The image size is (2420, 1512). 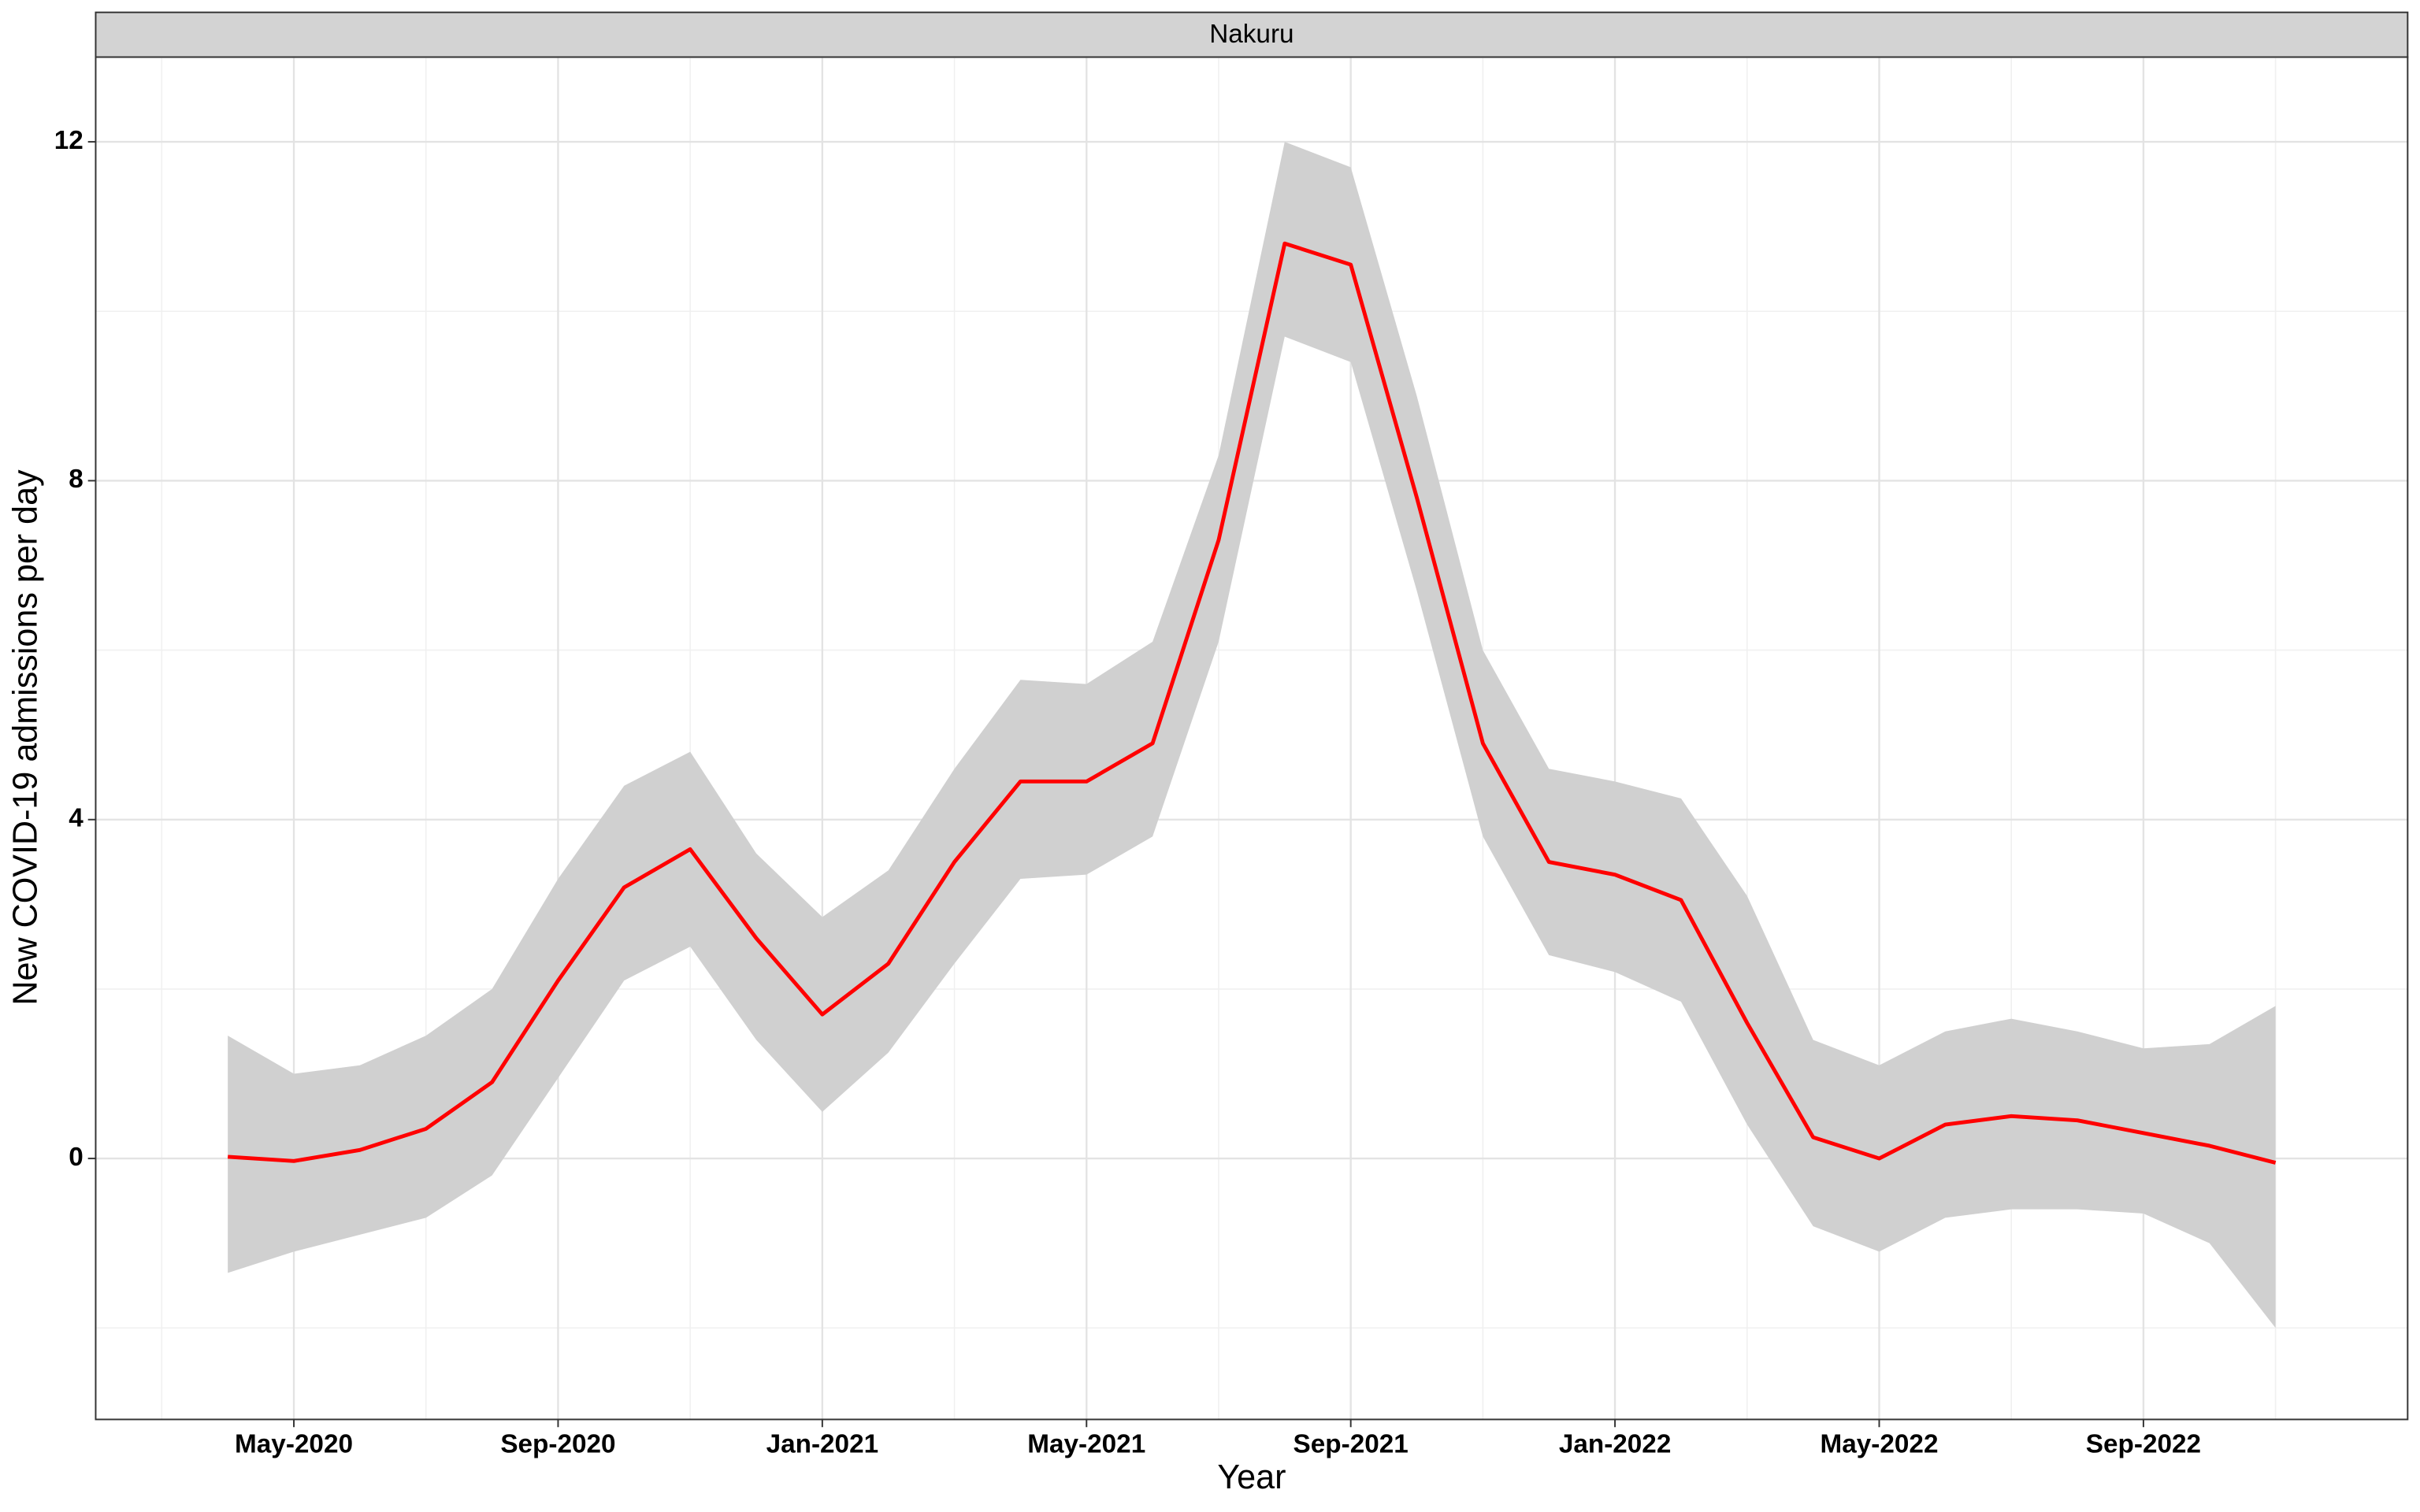 What do you see at coordinates (2143, 1444) in the screenshot?
I see `x-tick-label: Sep-2022` at bounding box center [2143, 1444].